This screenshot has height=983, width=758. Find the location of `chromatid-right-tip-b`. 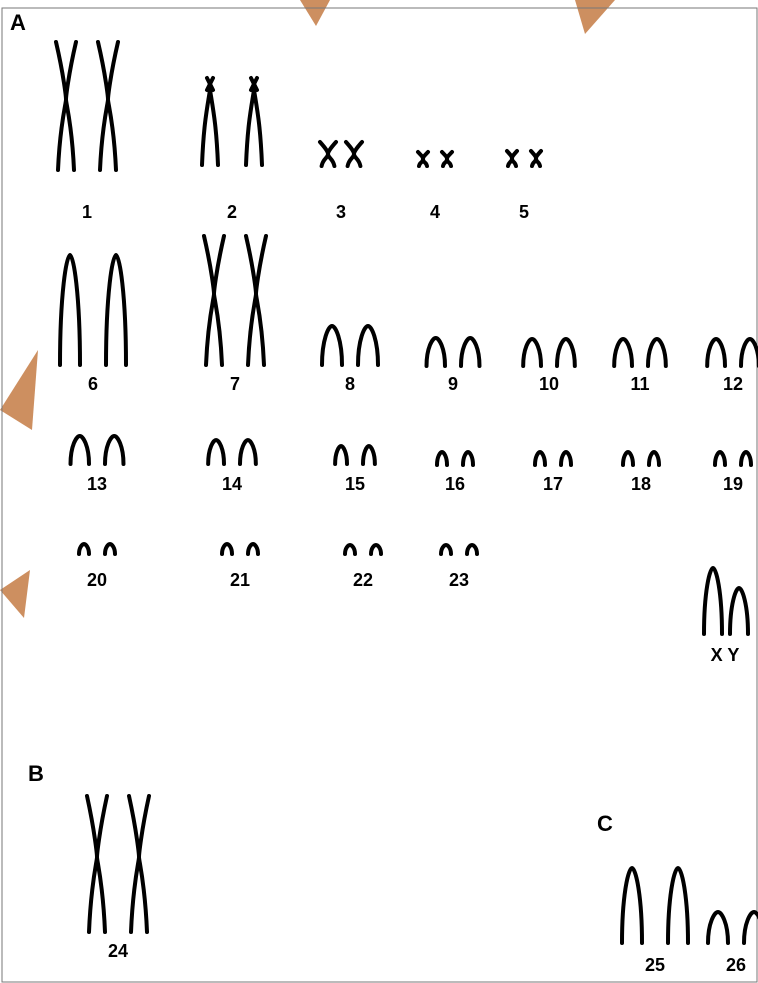

chromatid-right-tip-b is located at coordinates (254, 84).